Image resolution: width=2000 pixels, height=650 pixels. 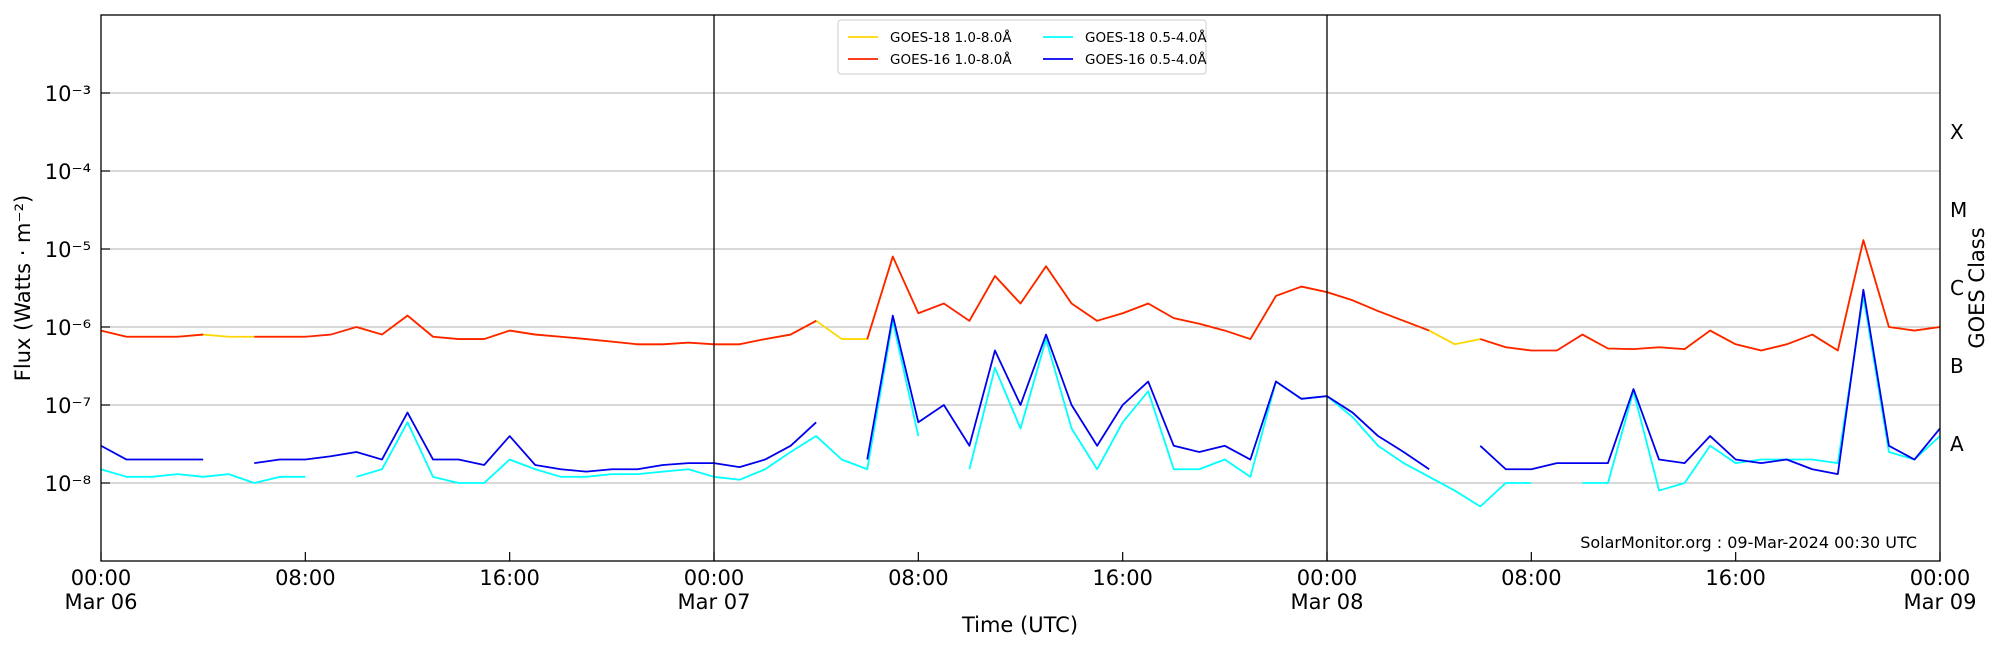 I want to click on legend-label: GOES-16 1.0-8.0Å, so click(x=951, y=59).